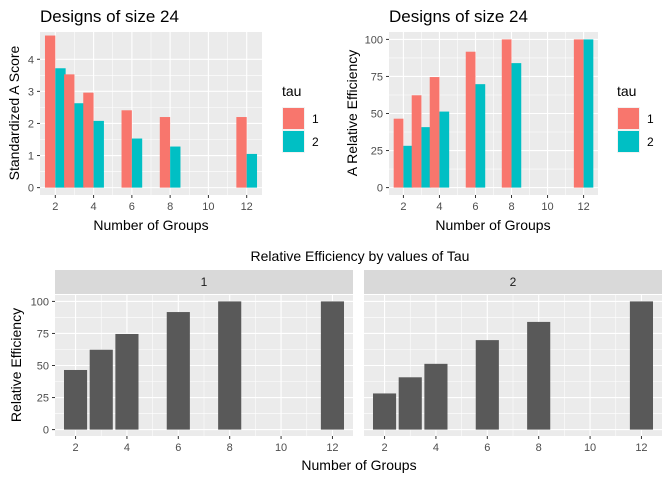  What do you see at coordinates (436, 396) in the screenshot?
I see `chart-c-facet2-bar-x4` at bounding box center [436, 396].